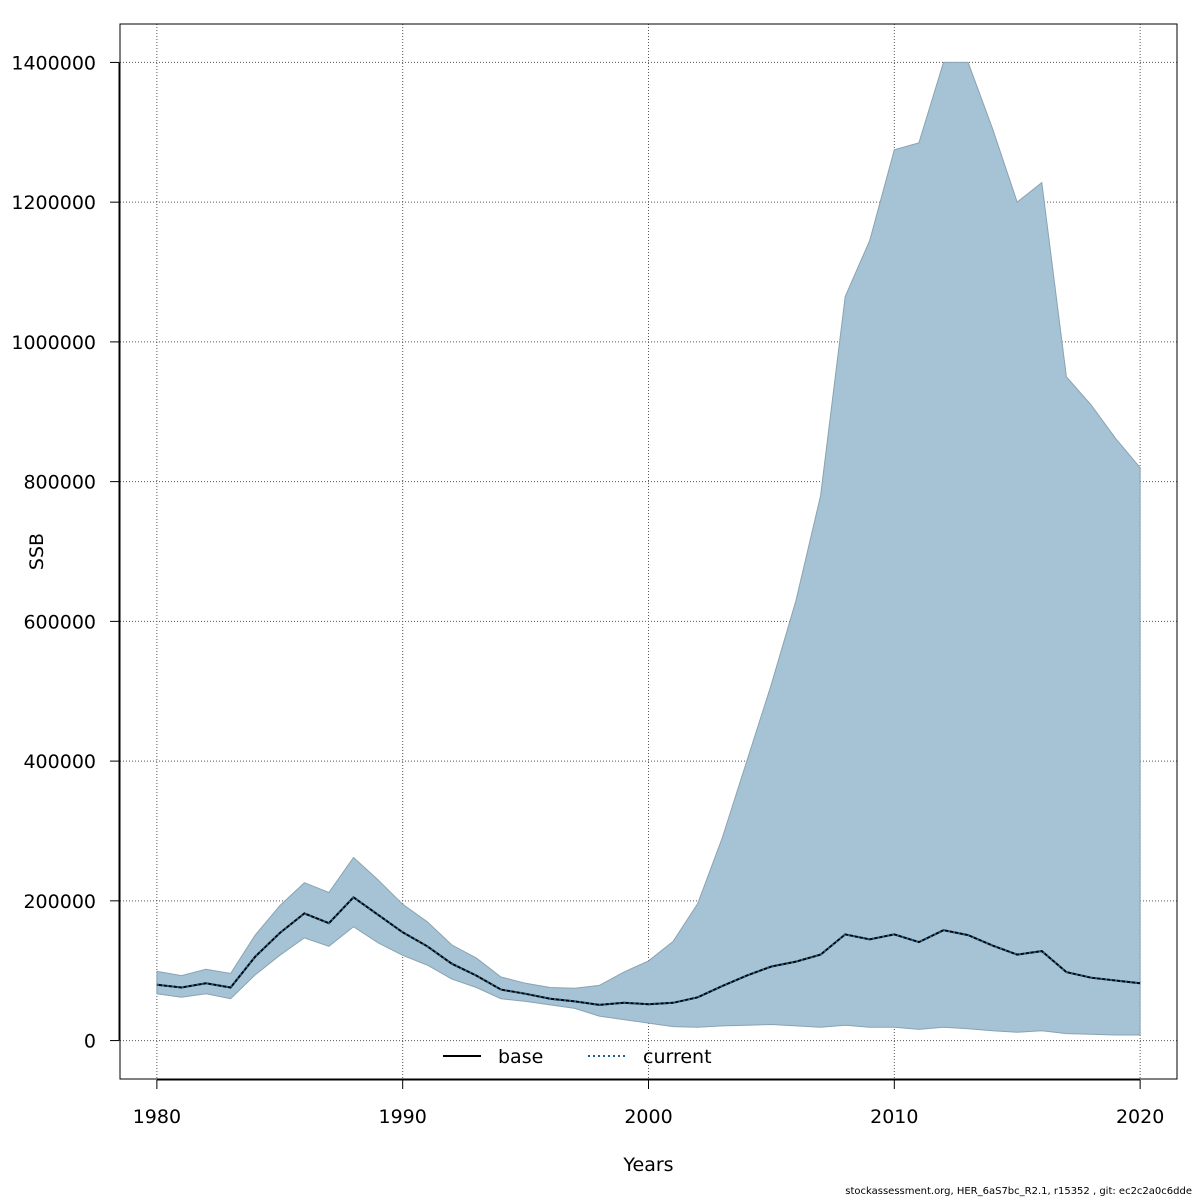 The image size is (1200, 1200). What do you see at coordinates (53, 343) in the screenshot?
I see `y-tick-label: 1000000` at bounding box center [53, 343].